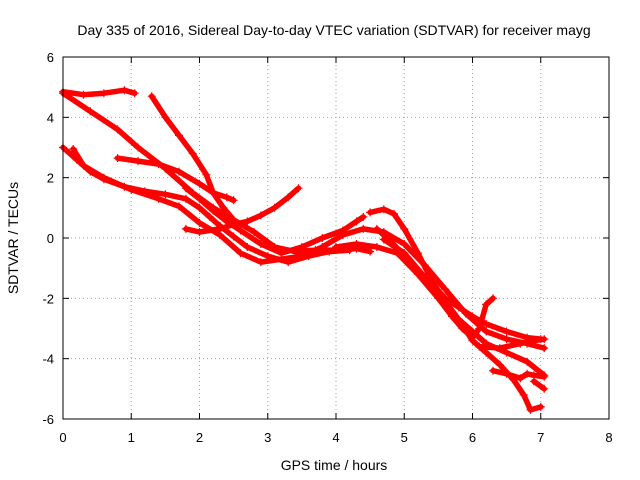  Describe the element at coordinates (404, 437) in the screenshot. I see `x-tick-label: 5` at that location.